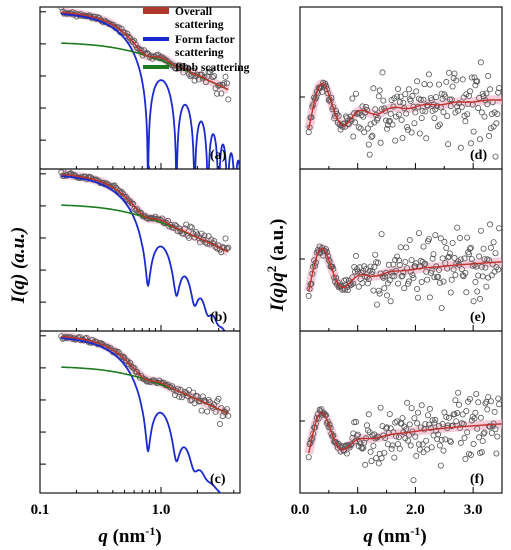 This screenshot has height=550, width=511. Describe the element at coordinates (477, 479) in the screenshot. I see `panel-label: (f)` at that location.